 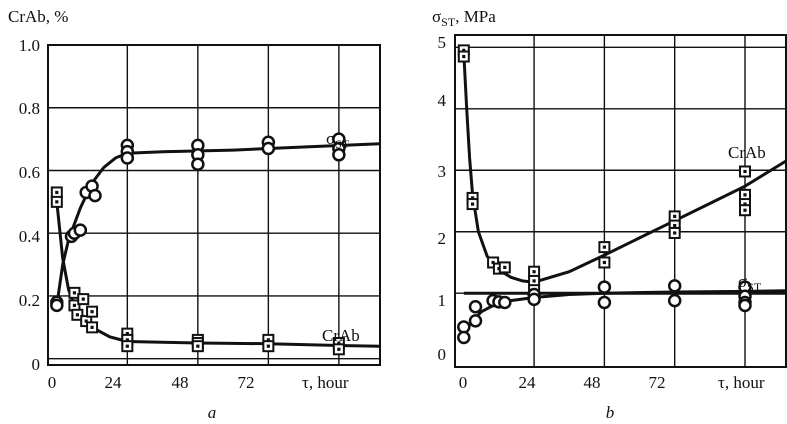 What do you see at coordinates (464, 18) in the screenshot?
I see `y-axis-title-b: σST, MPa` at bounding box center [464, 18].